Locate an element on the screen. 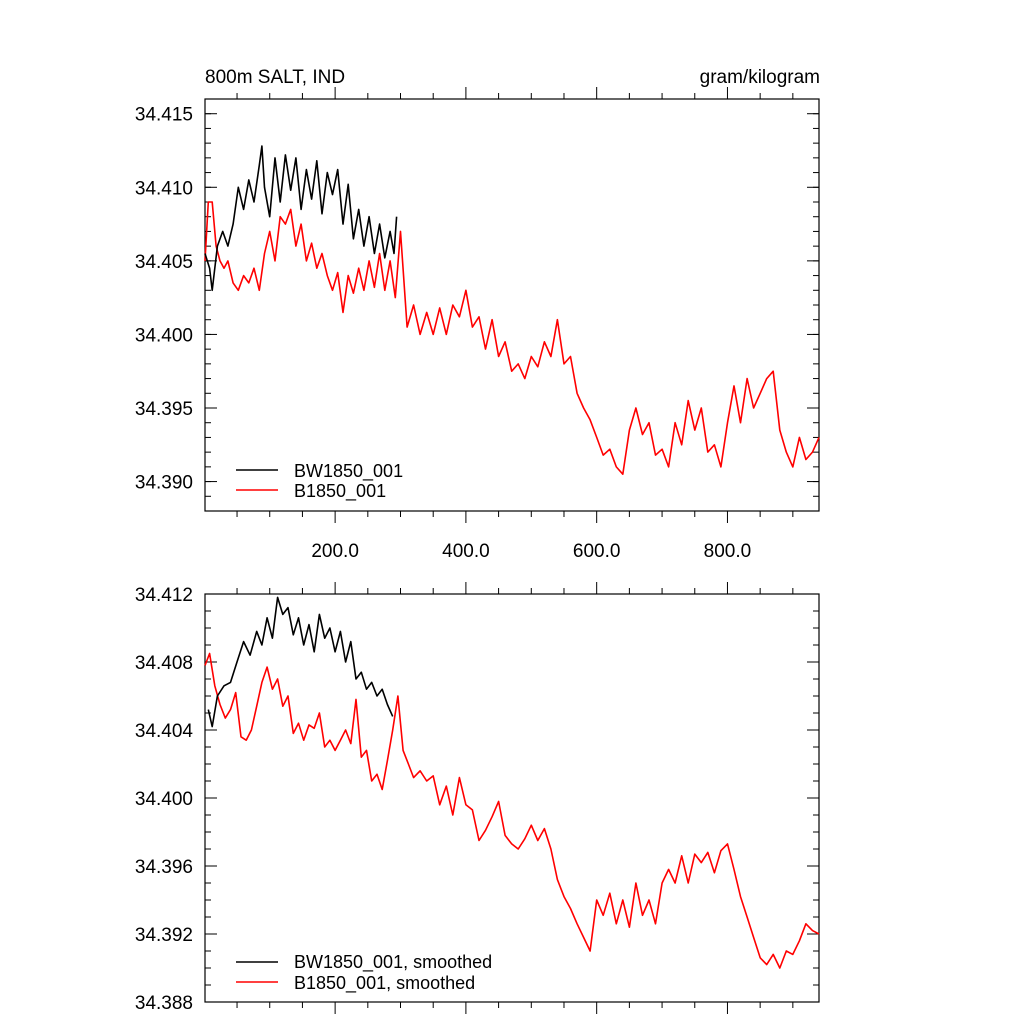 This screenshot has height=1024, width=1024. bottom-legend: BW1850_001, smoothed B1850_001, smoothed is located at coordinates (364, 973).